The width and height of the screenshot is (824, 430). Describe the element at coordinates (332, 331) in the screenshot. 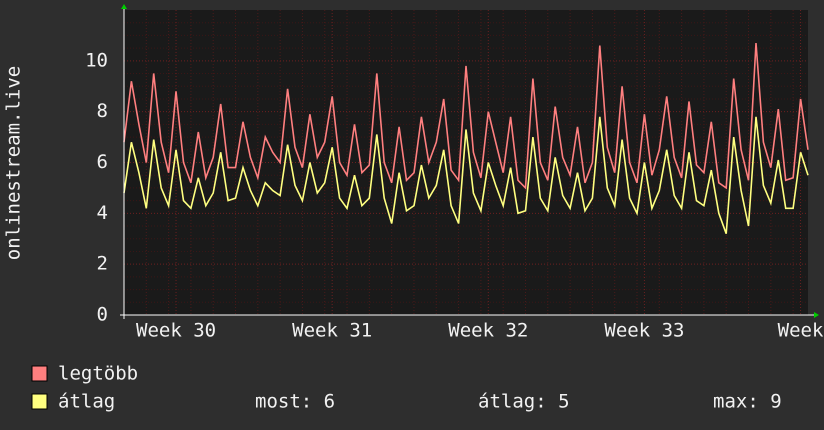

I see `x-tick-label: Week 31` at that location.